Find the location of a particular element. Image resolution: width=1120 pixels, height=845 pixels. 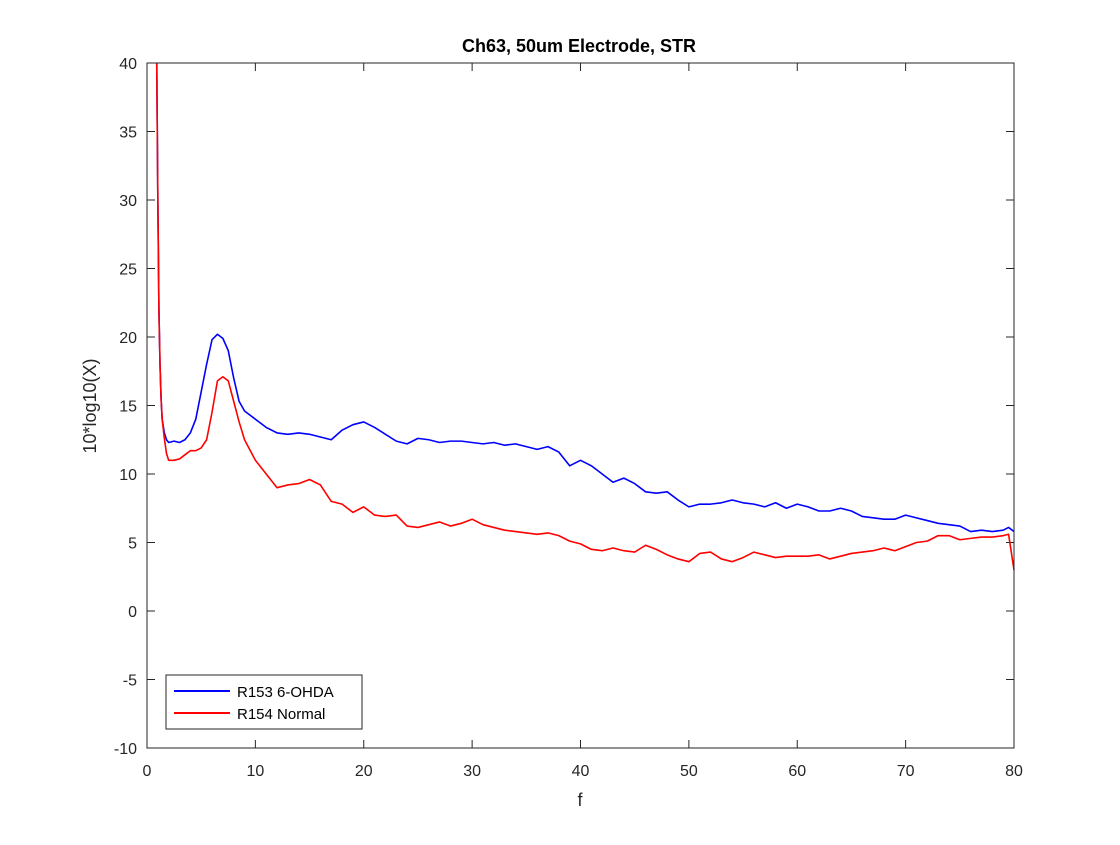

y-tick-label: 10 is located at coordinates (128, 475).